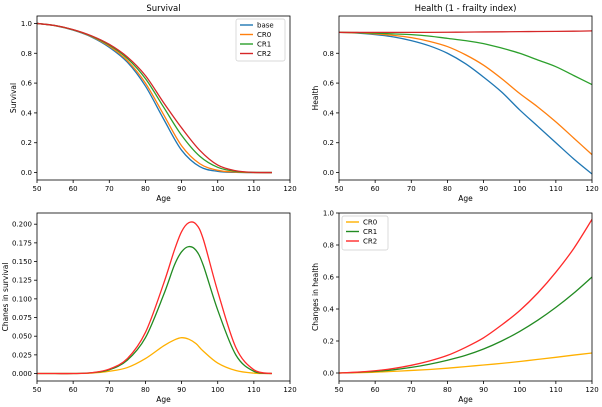 The width and height of the screenshot is (602, 407). I want to click on y-axis-label: Changes in health, so click(315, 297).